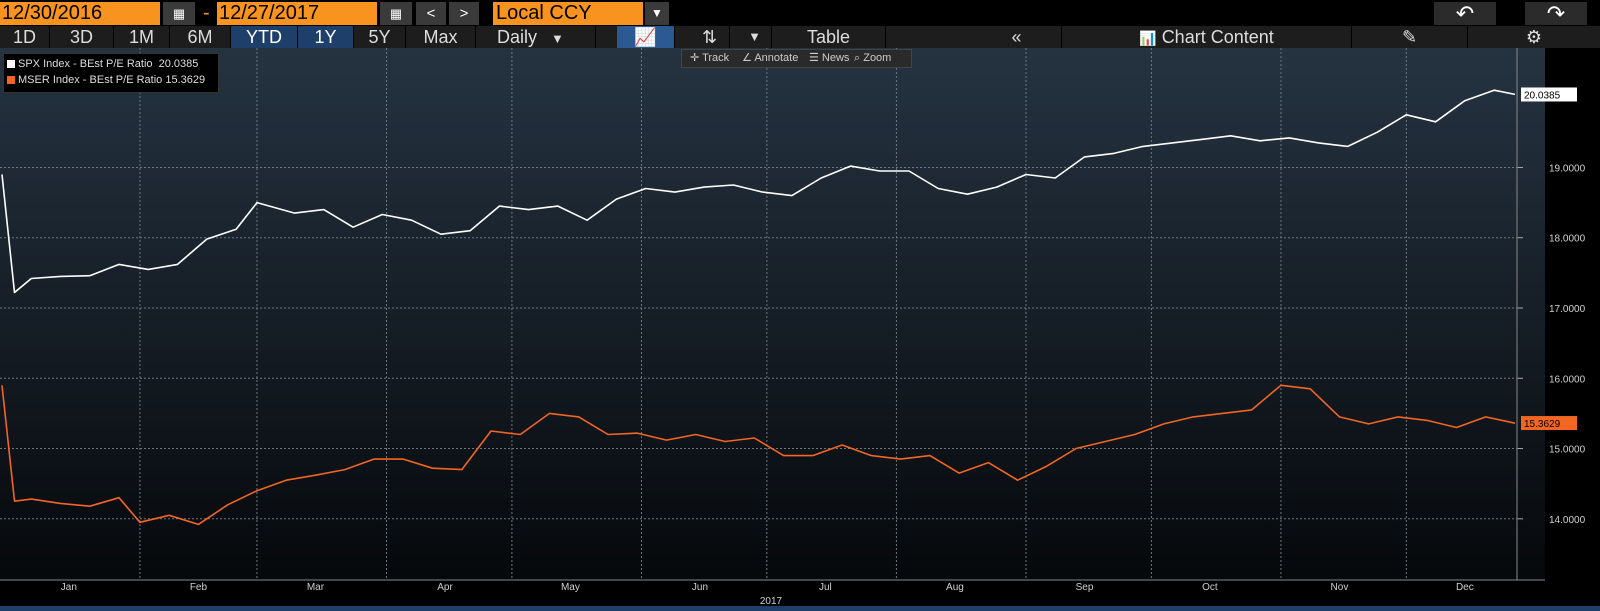  Describe the element at coordinates (90, 80) in the screenshot. I see `legend-label-mser: MSER Index - BEst P/E Ratio` at that location.